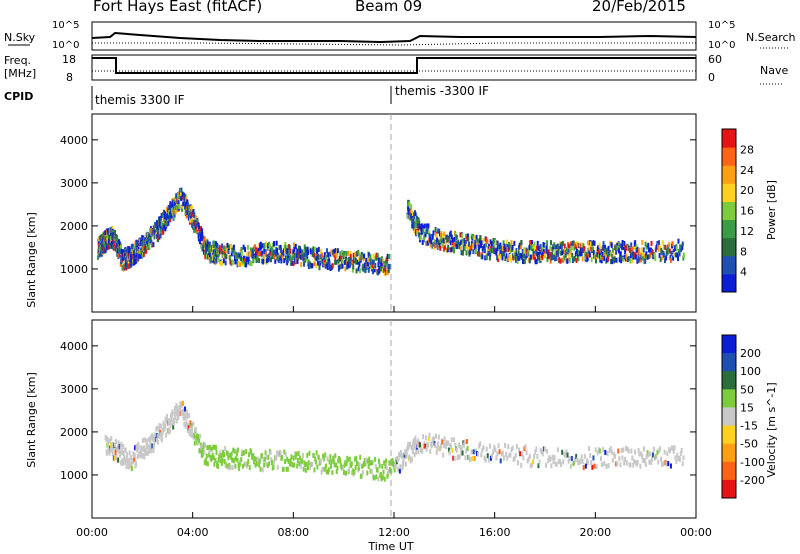 This screenshot has width=800, height=554. Describe the element at coordinates (193, 532) in the screenshot. I see `x-tick-label: 04:00` at that location.